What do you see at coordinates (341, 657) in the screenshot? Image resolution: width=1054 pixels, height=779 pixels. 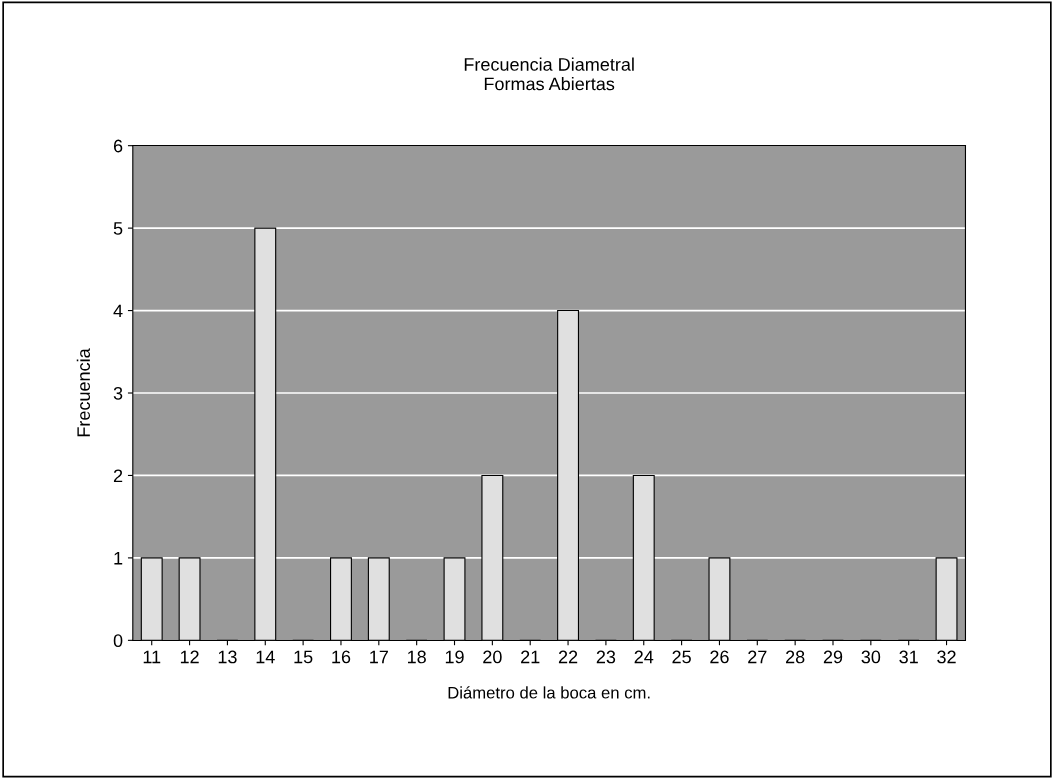 I see `x-tick-label: 16` at bounding box center [341, 657].